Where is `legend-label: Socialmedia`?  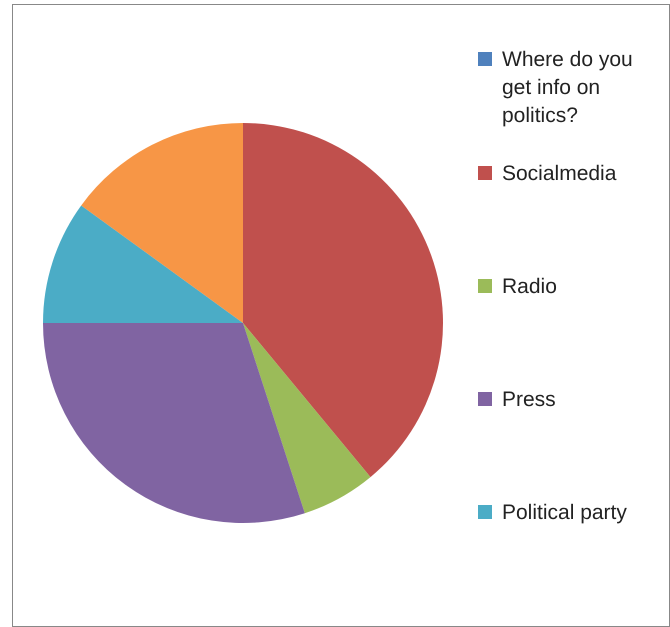
legend-label: Socialmedia is located at coordinates (559, 174).